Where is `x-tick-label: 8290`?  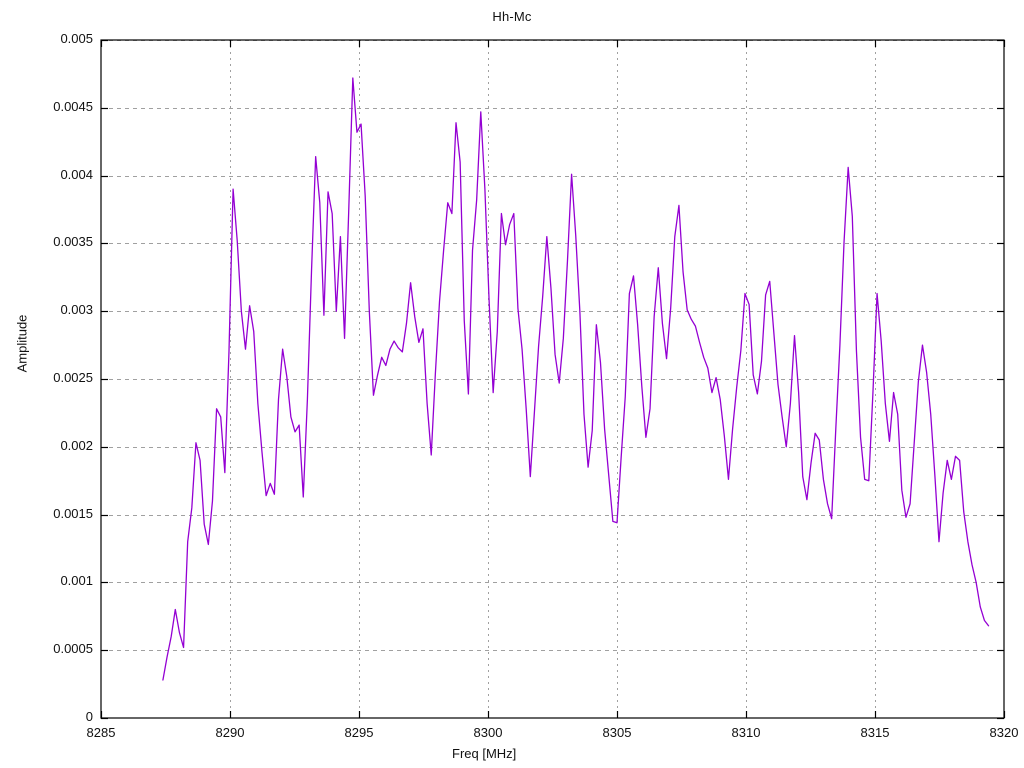 x-tick-label: 8290 is located at coordinates (230, 732).